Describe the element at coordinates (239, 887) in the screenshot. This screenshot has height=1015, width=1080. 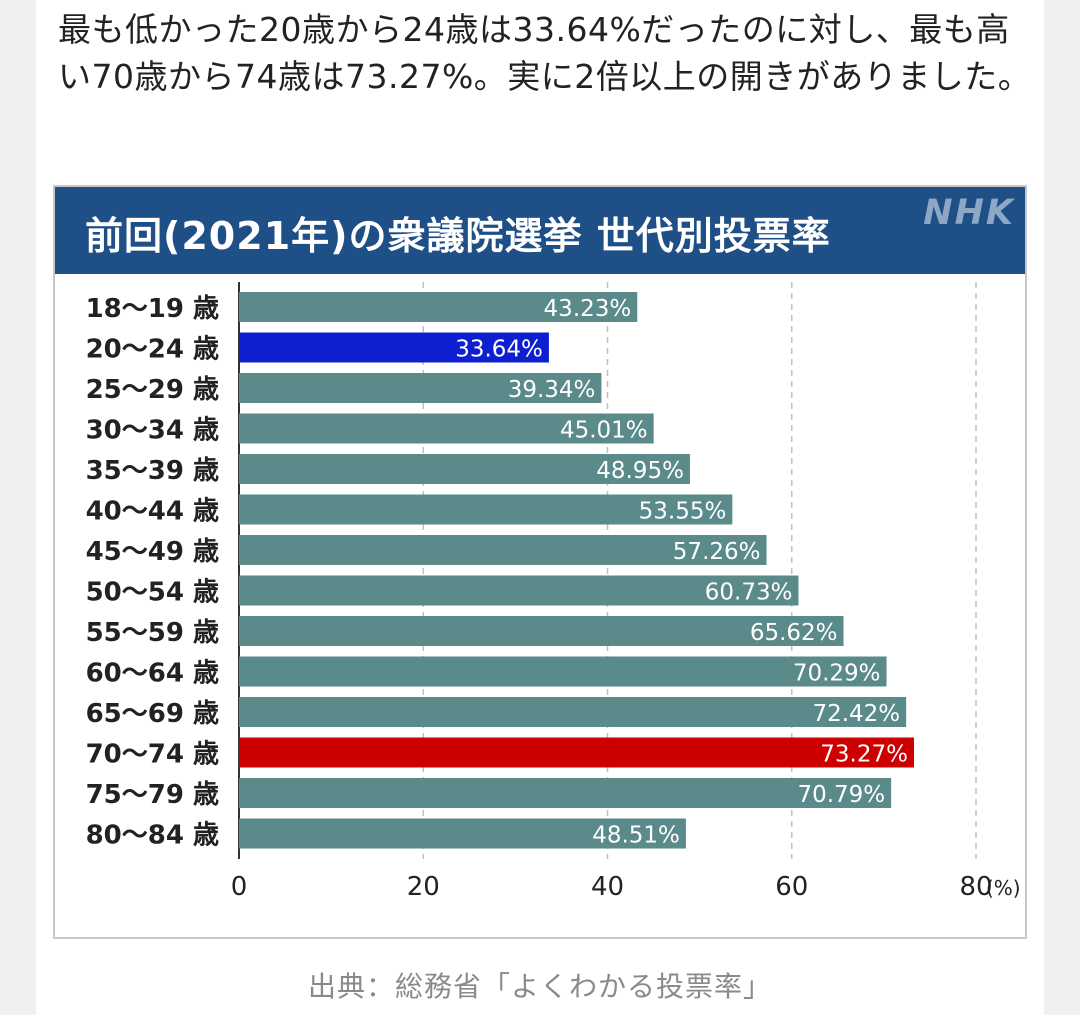
I see `x-tick-label: 0` at that location.